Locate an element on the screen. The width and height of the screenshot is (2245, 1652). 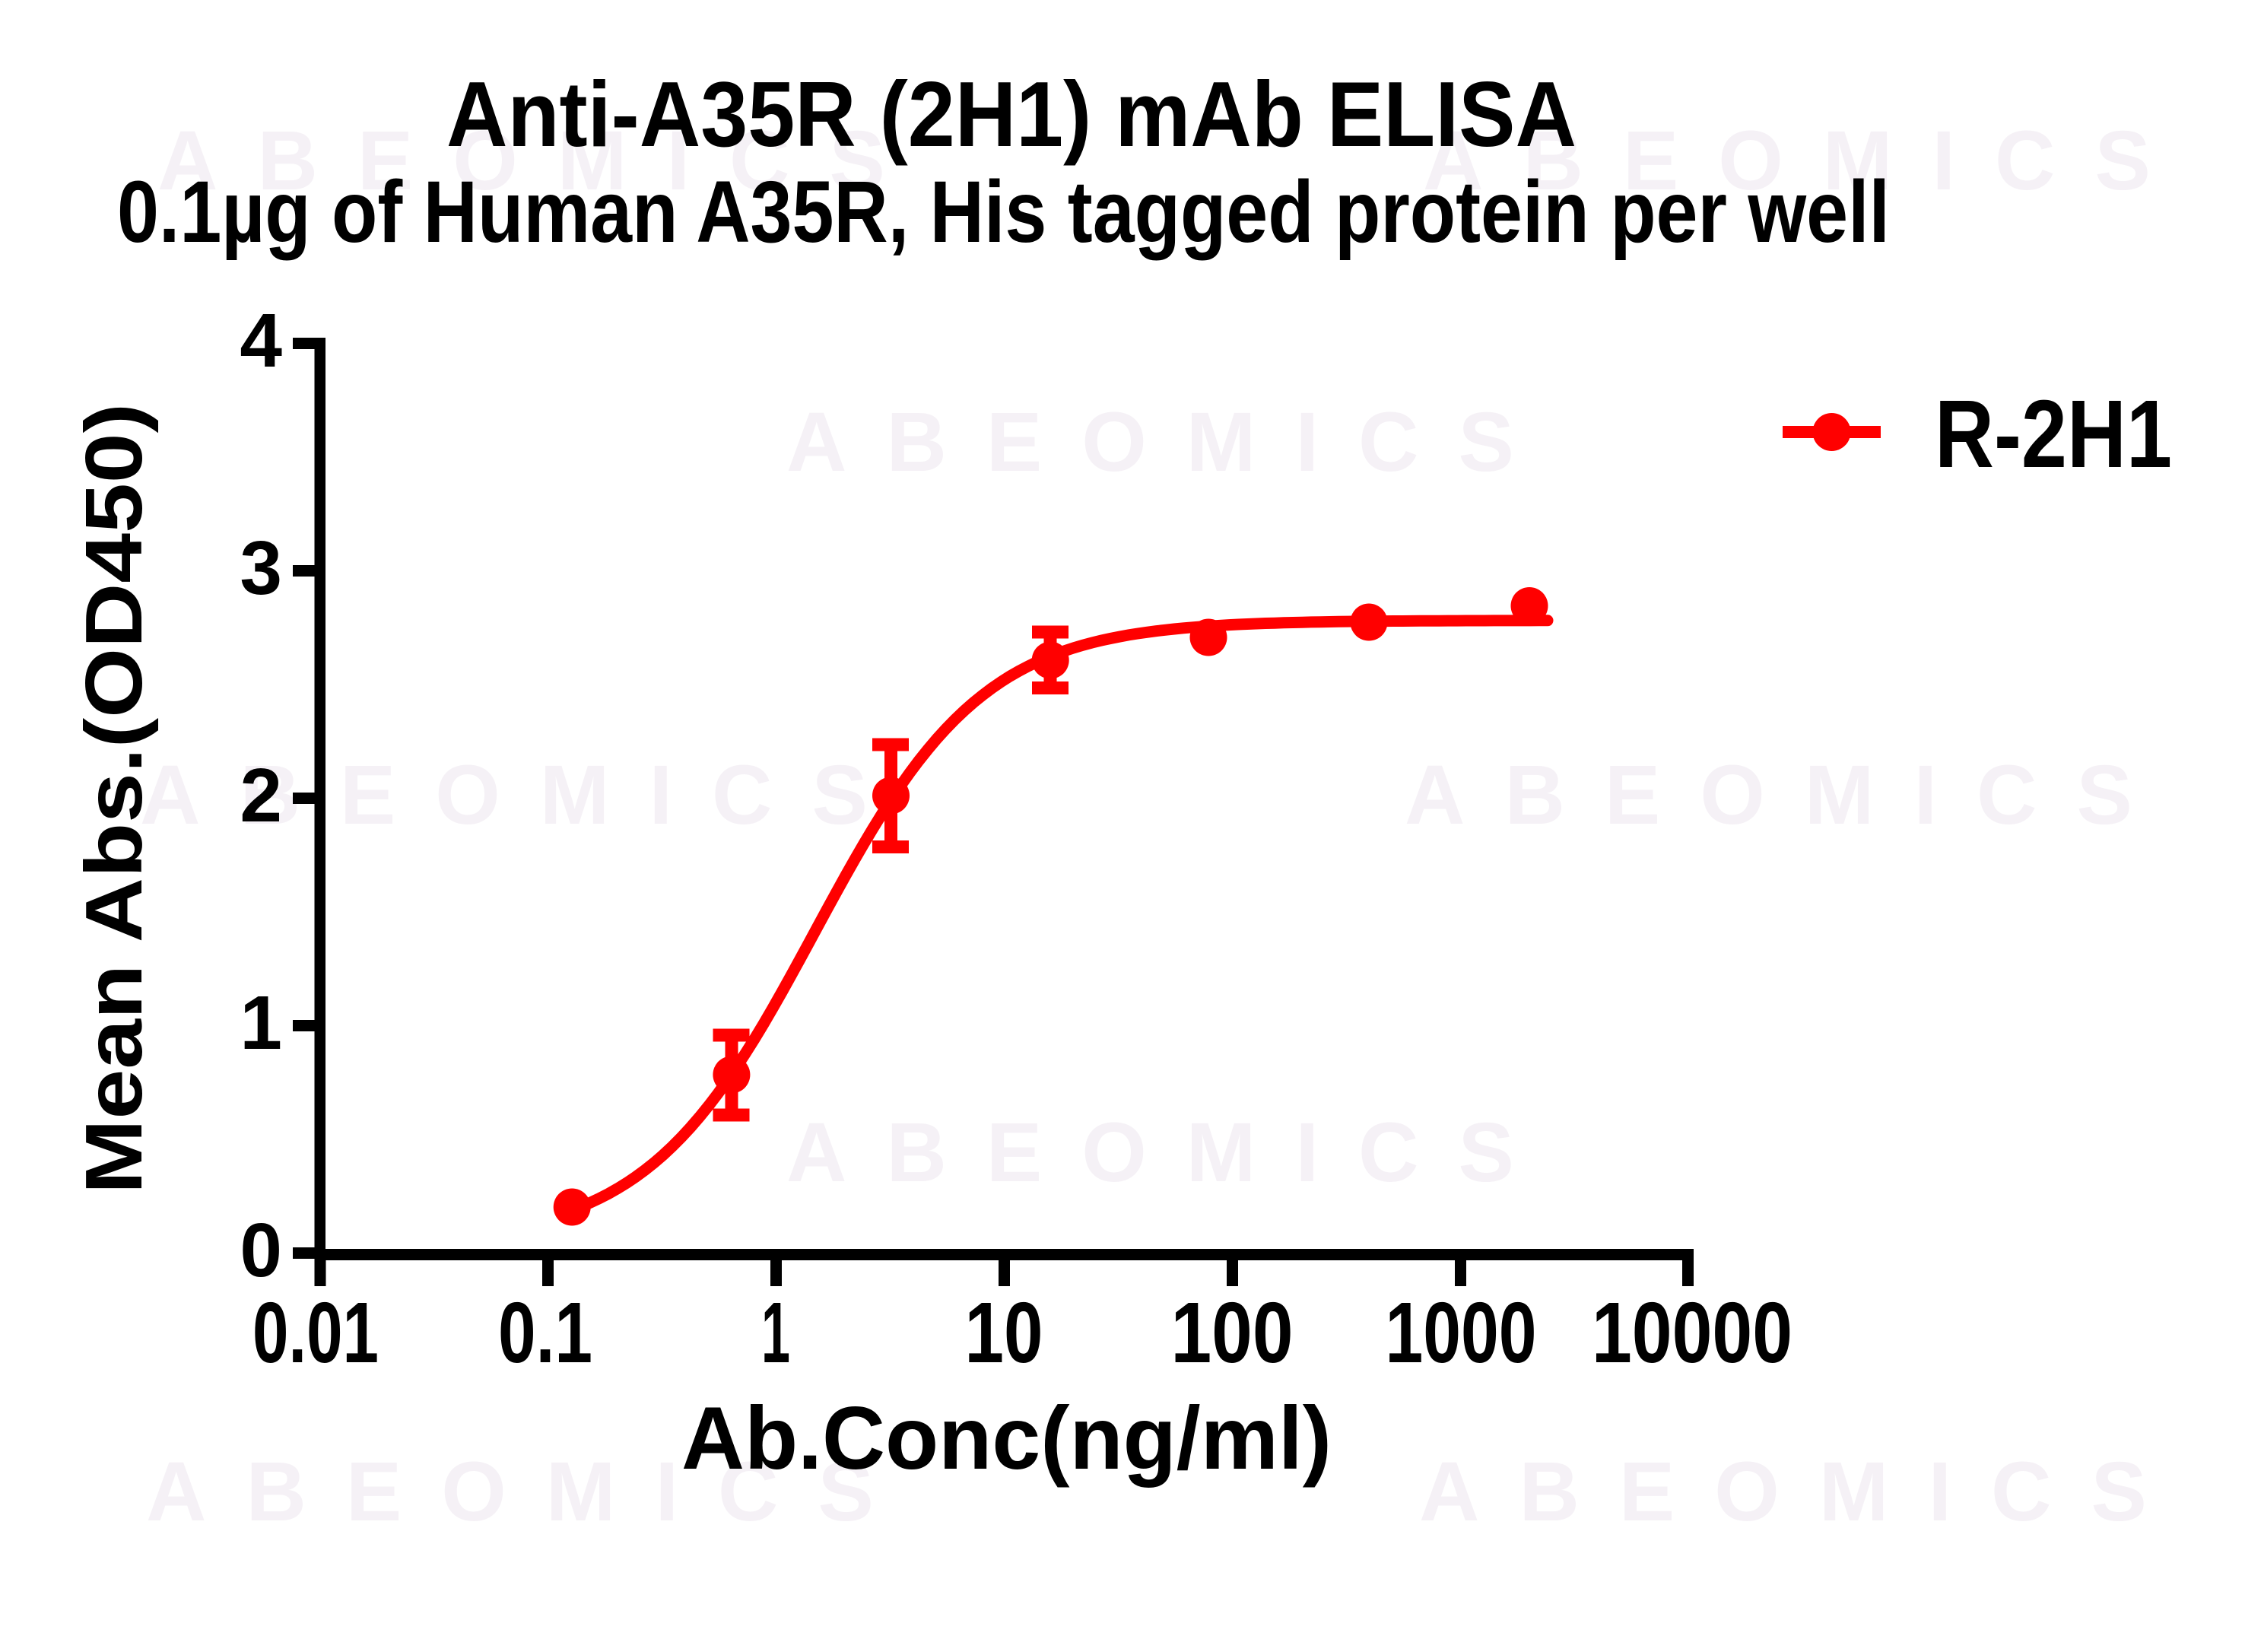
svg-text: 1000 is located at coordinates (1461, 1332).